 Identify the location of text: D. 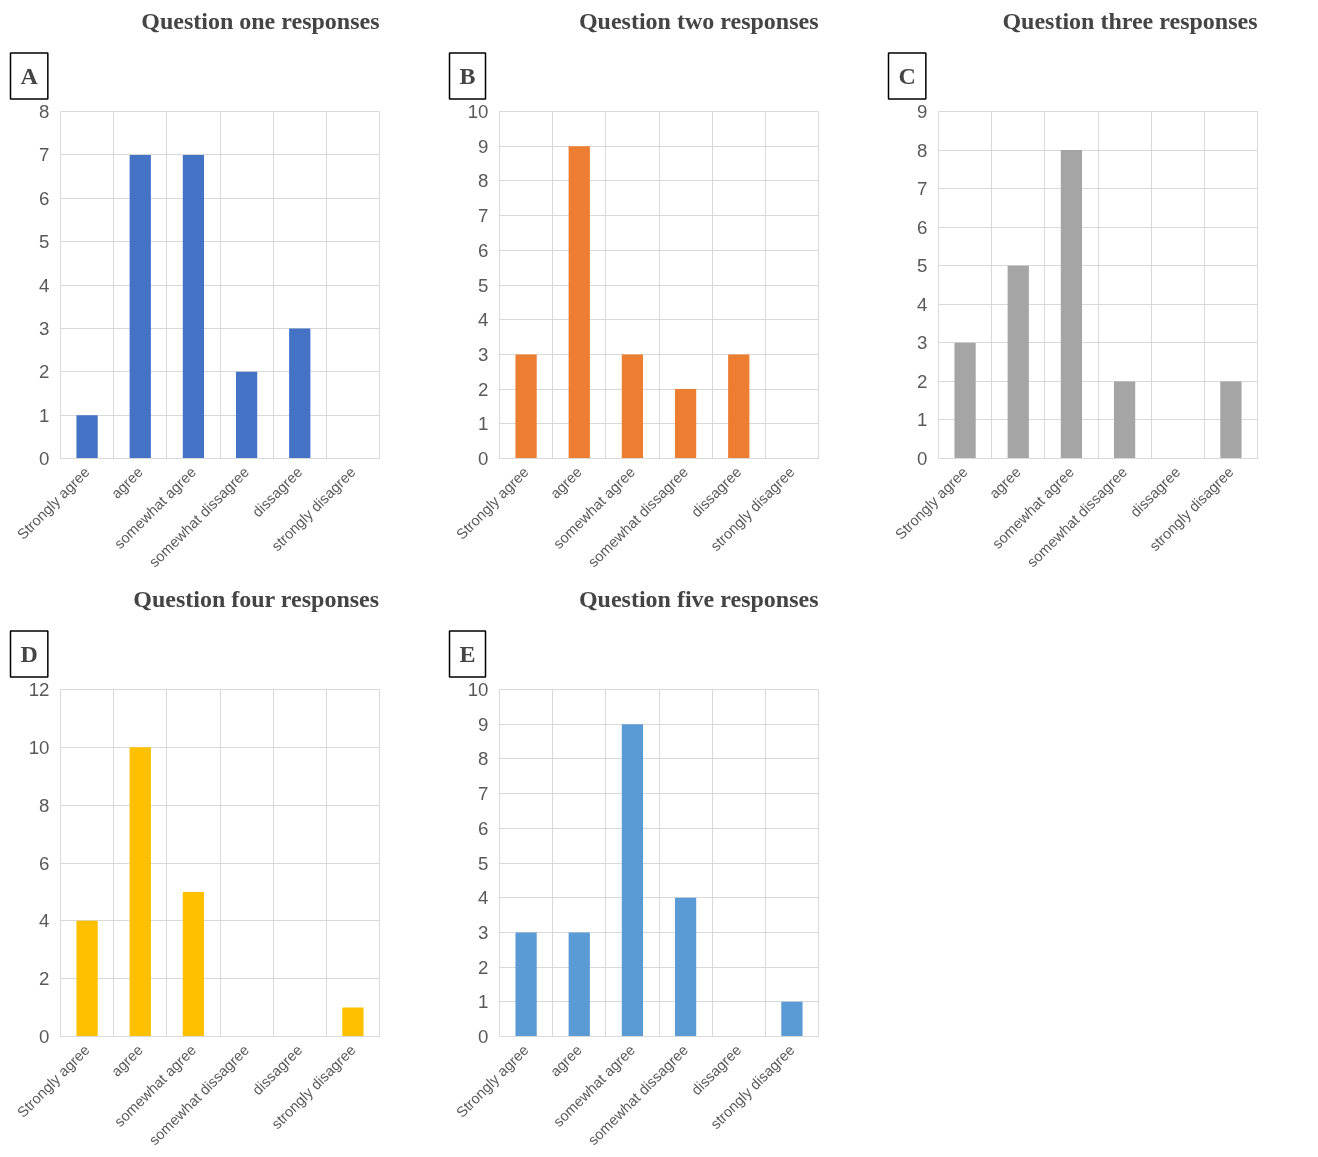
(29, 654).